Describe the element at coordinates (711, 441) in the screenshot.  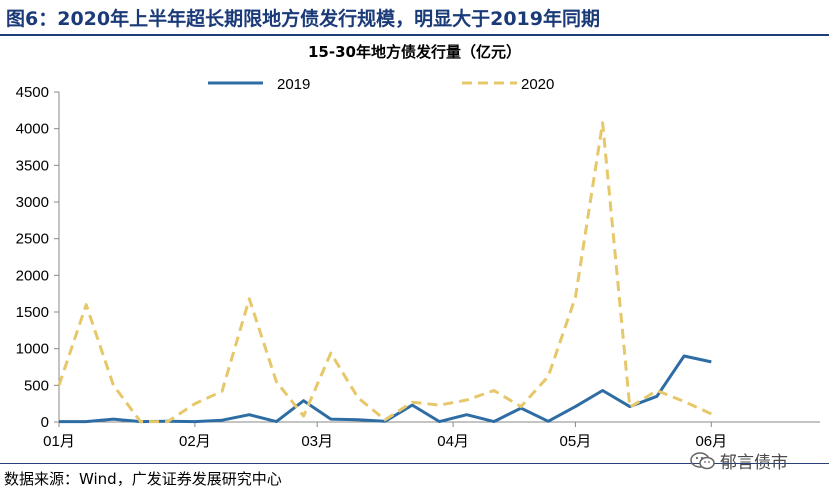
I see `x-tick-label: 06月` at that location.